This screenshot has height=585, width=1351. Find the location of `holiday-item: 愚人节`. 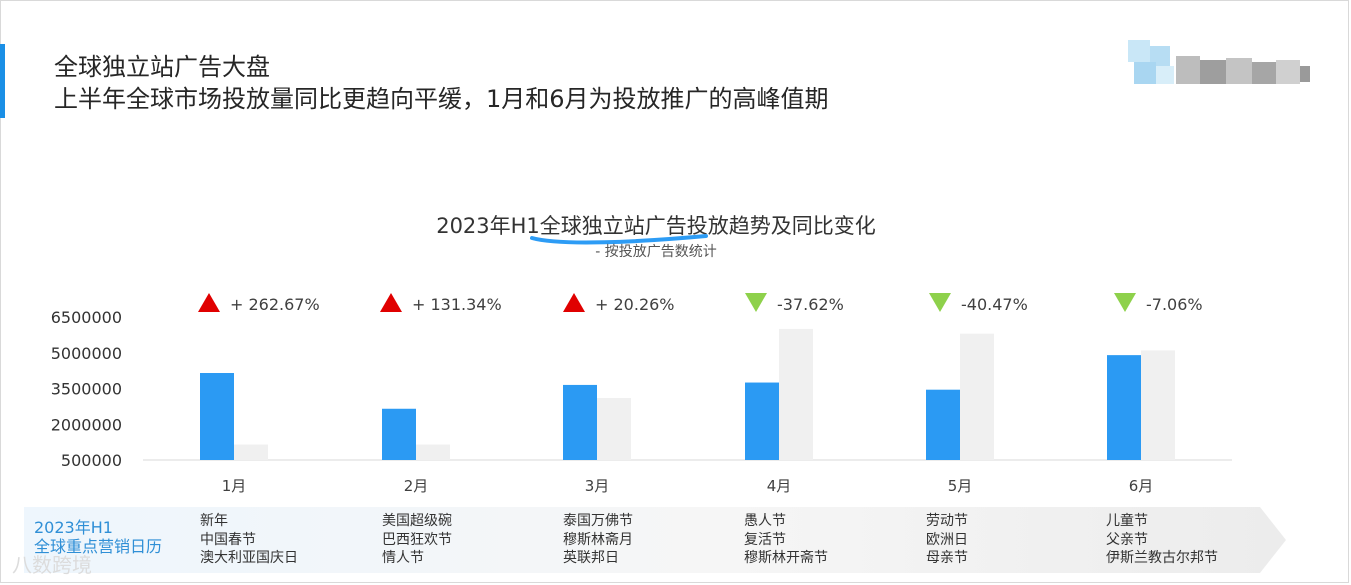

holiday-item: 愚人节 is located at coordinates (765, 521).